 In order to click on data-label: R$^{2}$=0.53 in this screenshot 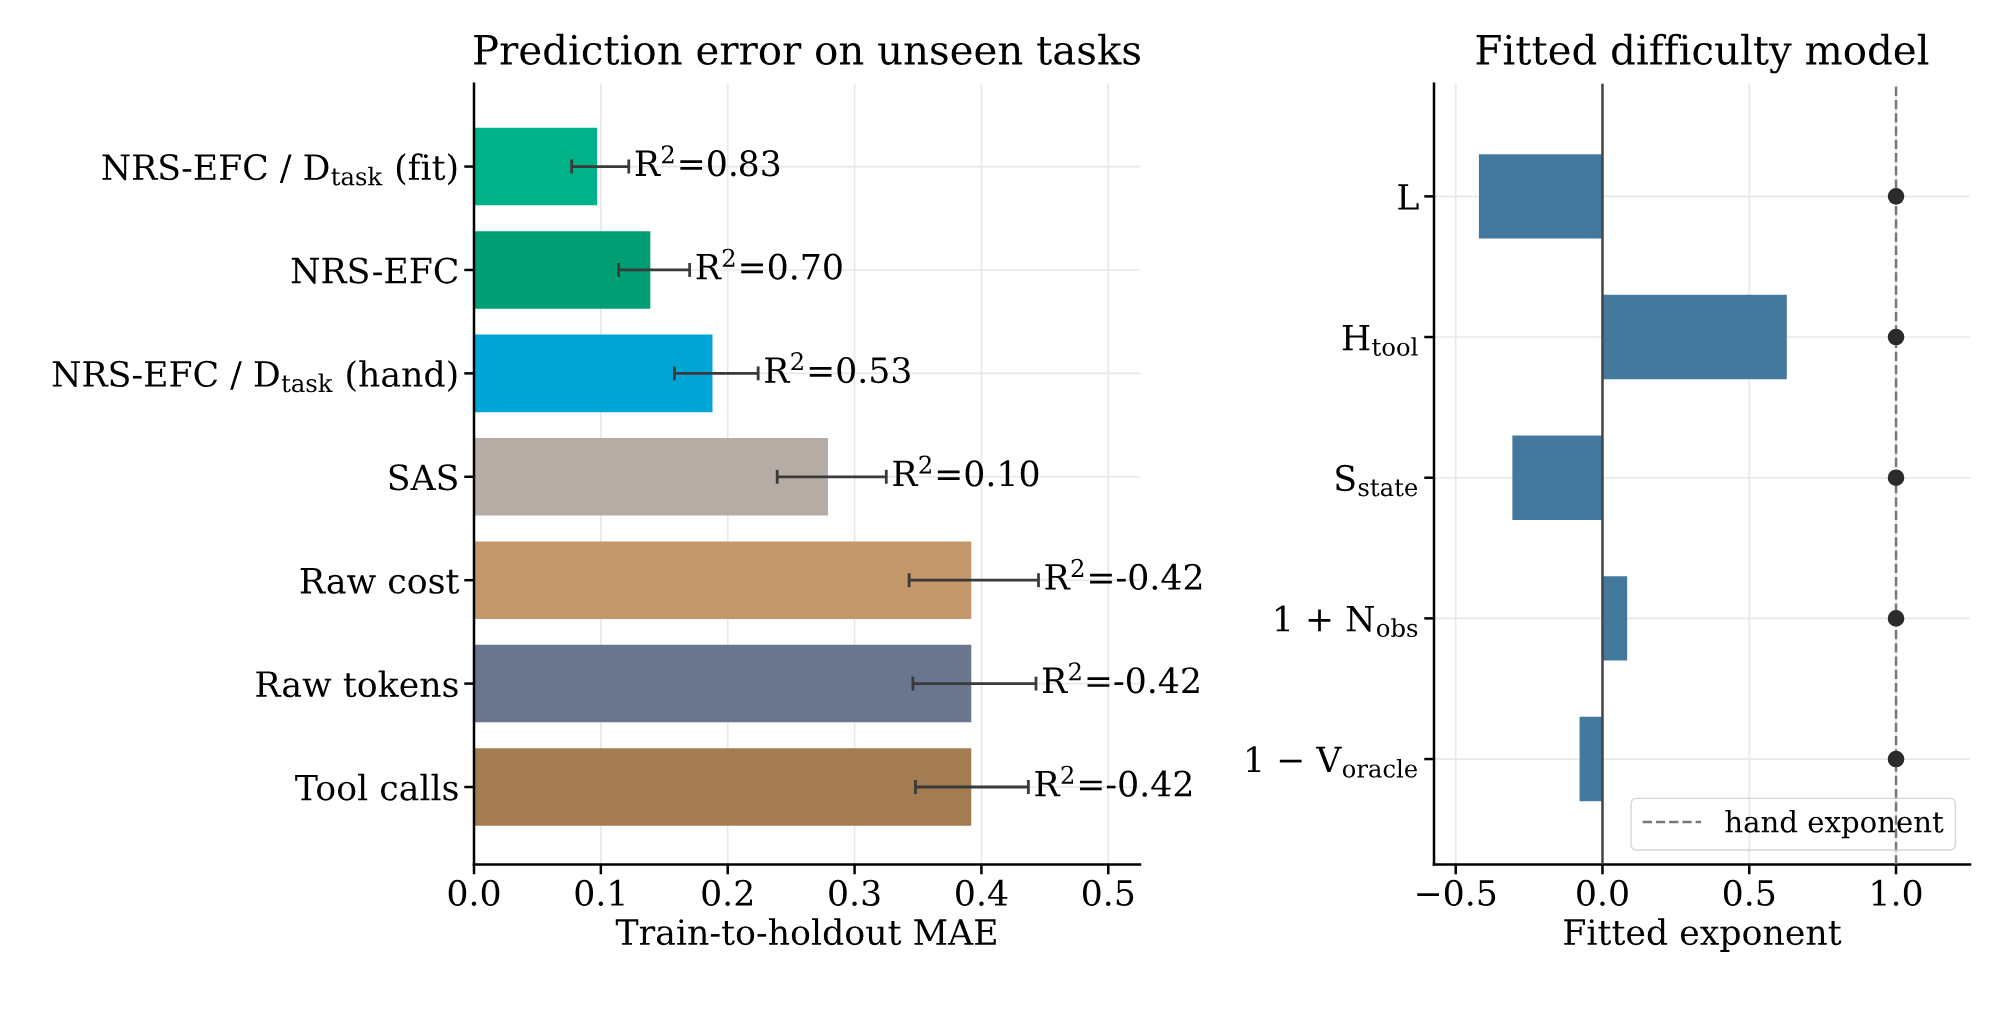, I will do `click(837, 368)`.